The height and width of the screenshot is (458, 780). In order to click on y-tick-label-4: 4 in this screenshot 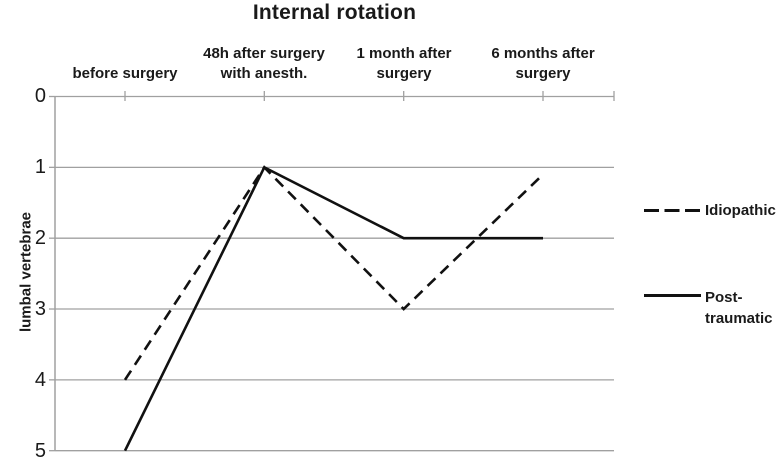, I will do `click(40, 380)`.